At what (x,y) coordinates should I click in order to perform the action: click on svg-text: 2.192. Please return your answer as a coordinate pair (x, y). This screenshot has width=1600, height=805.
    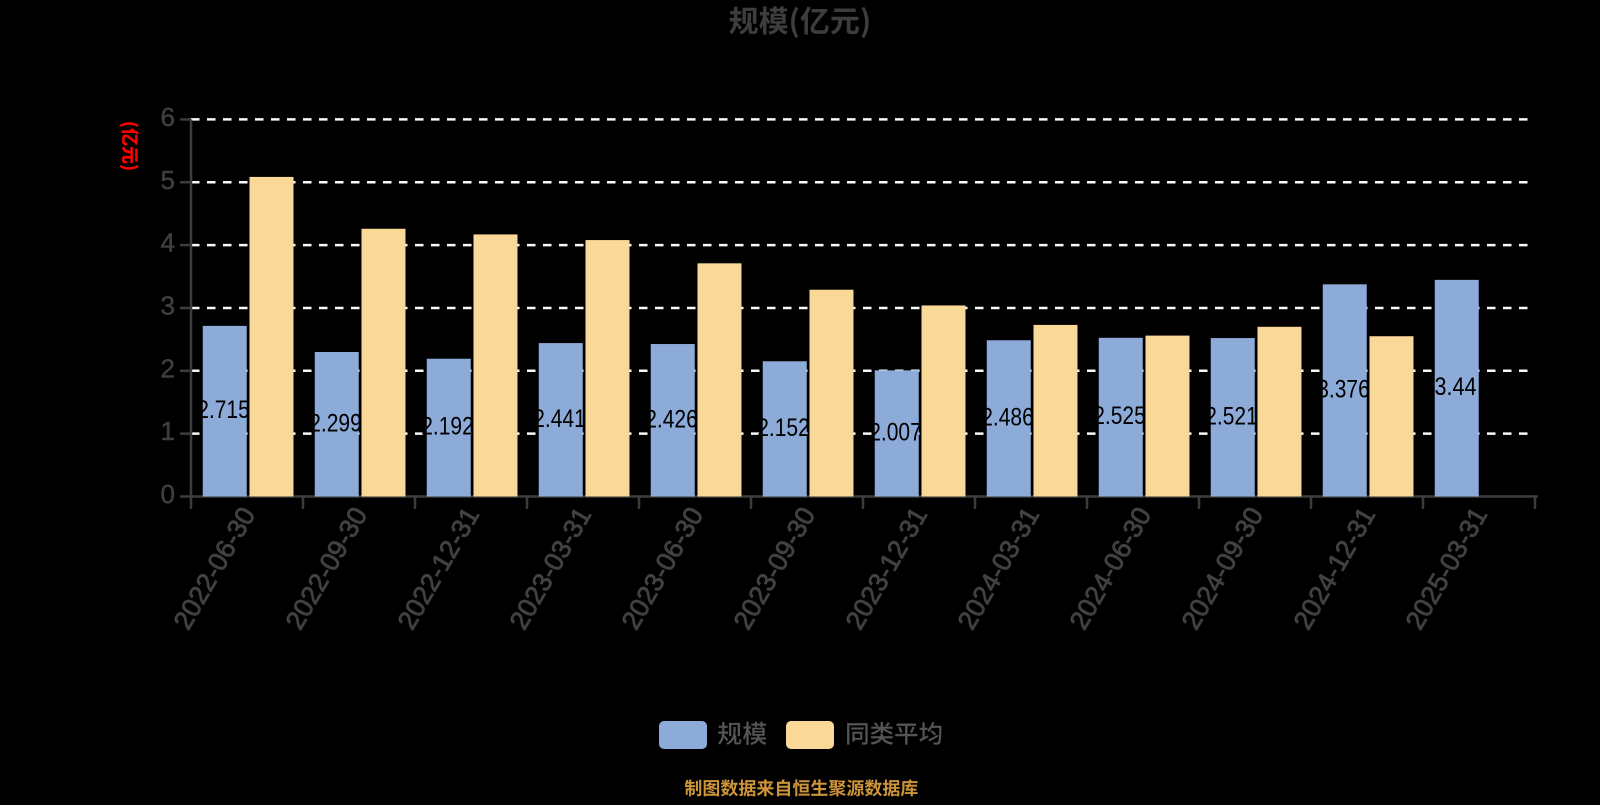
    Looking at the image, I should click on (447, 427).